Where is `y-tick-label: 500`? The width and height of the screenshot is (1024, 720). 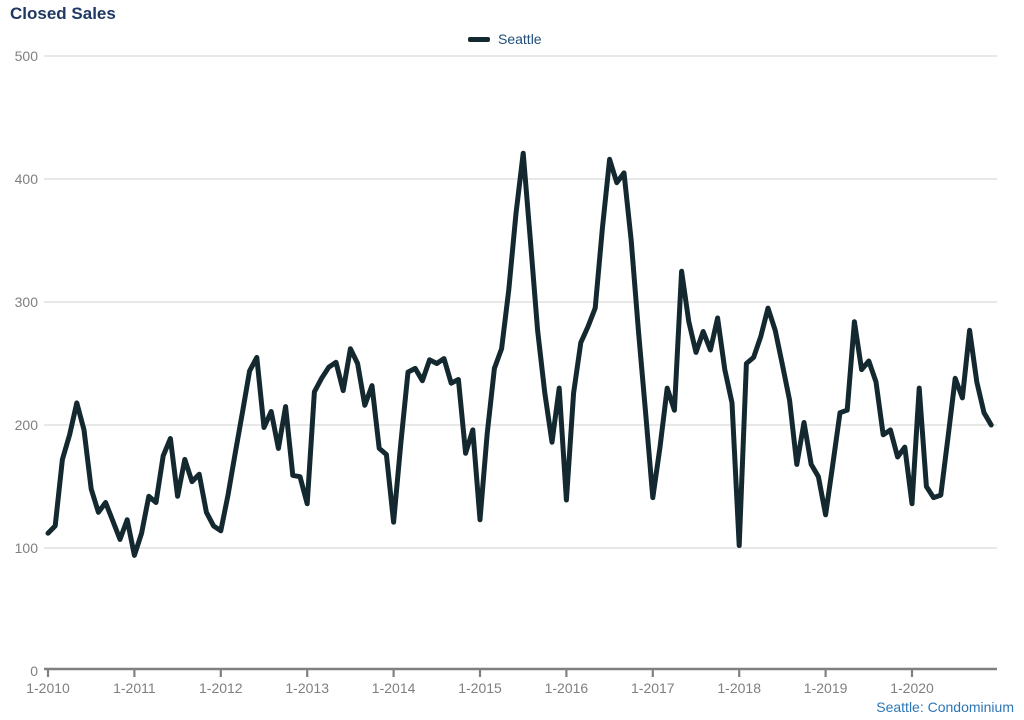 y-tick-label: 500 is located at coordinates (27, 56).